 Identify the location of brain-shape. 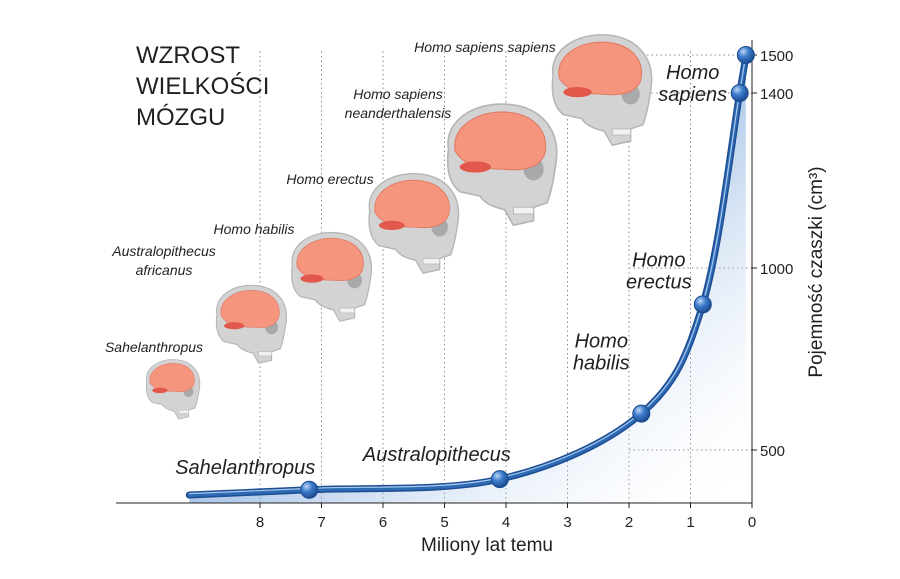
(500, 141).